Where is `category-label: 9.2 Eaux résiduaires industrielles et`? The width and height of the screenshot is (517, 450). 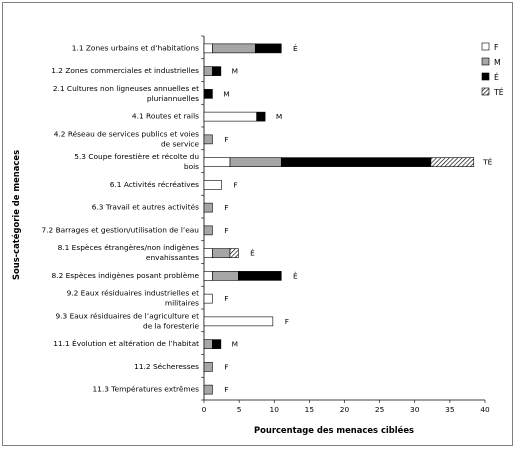 category-label: 9.2 Eaux résiduaires industrielles et is located at coordinates (133, 293).